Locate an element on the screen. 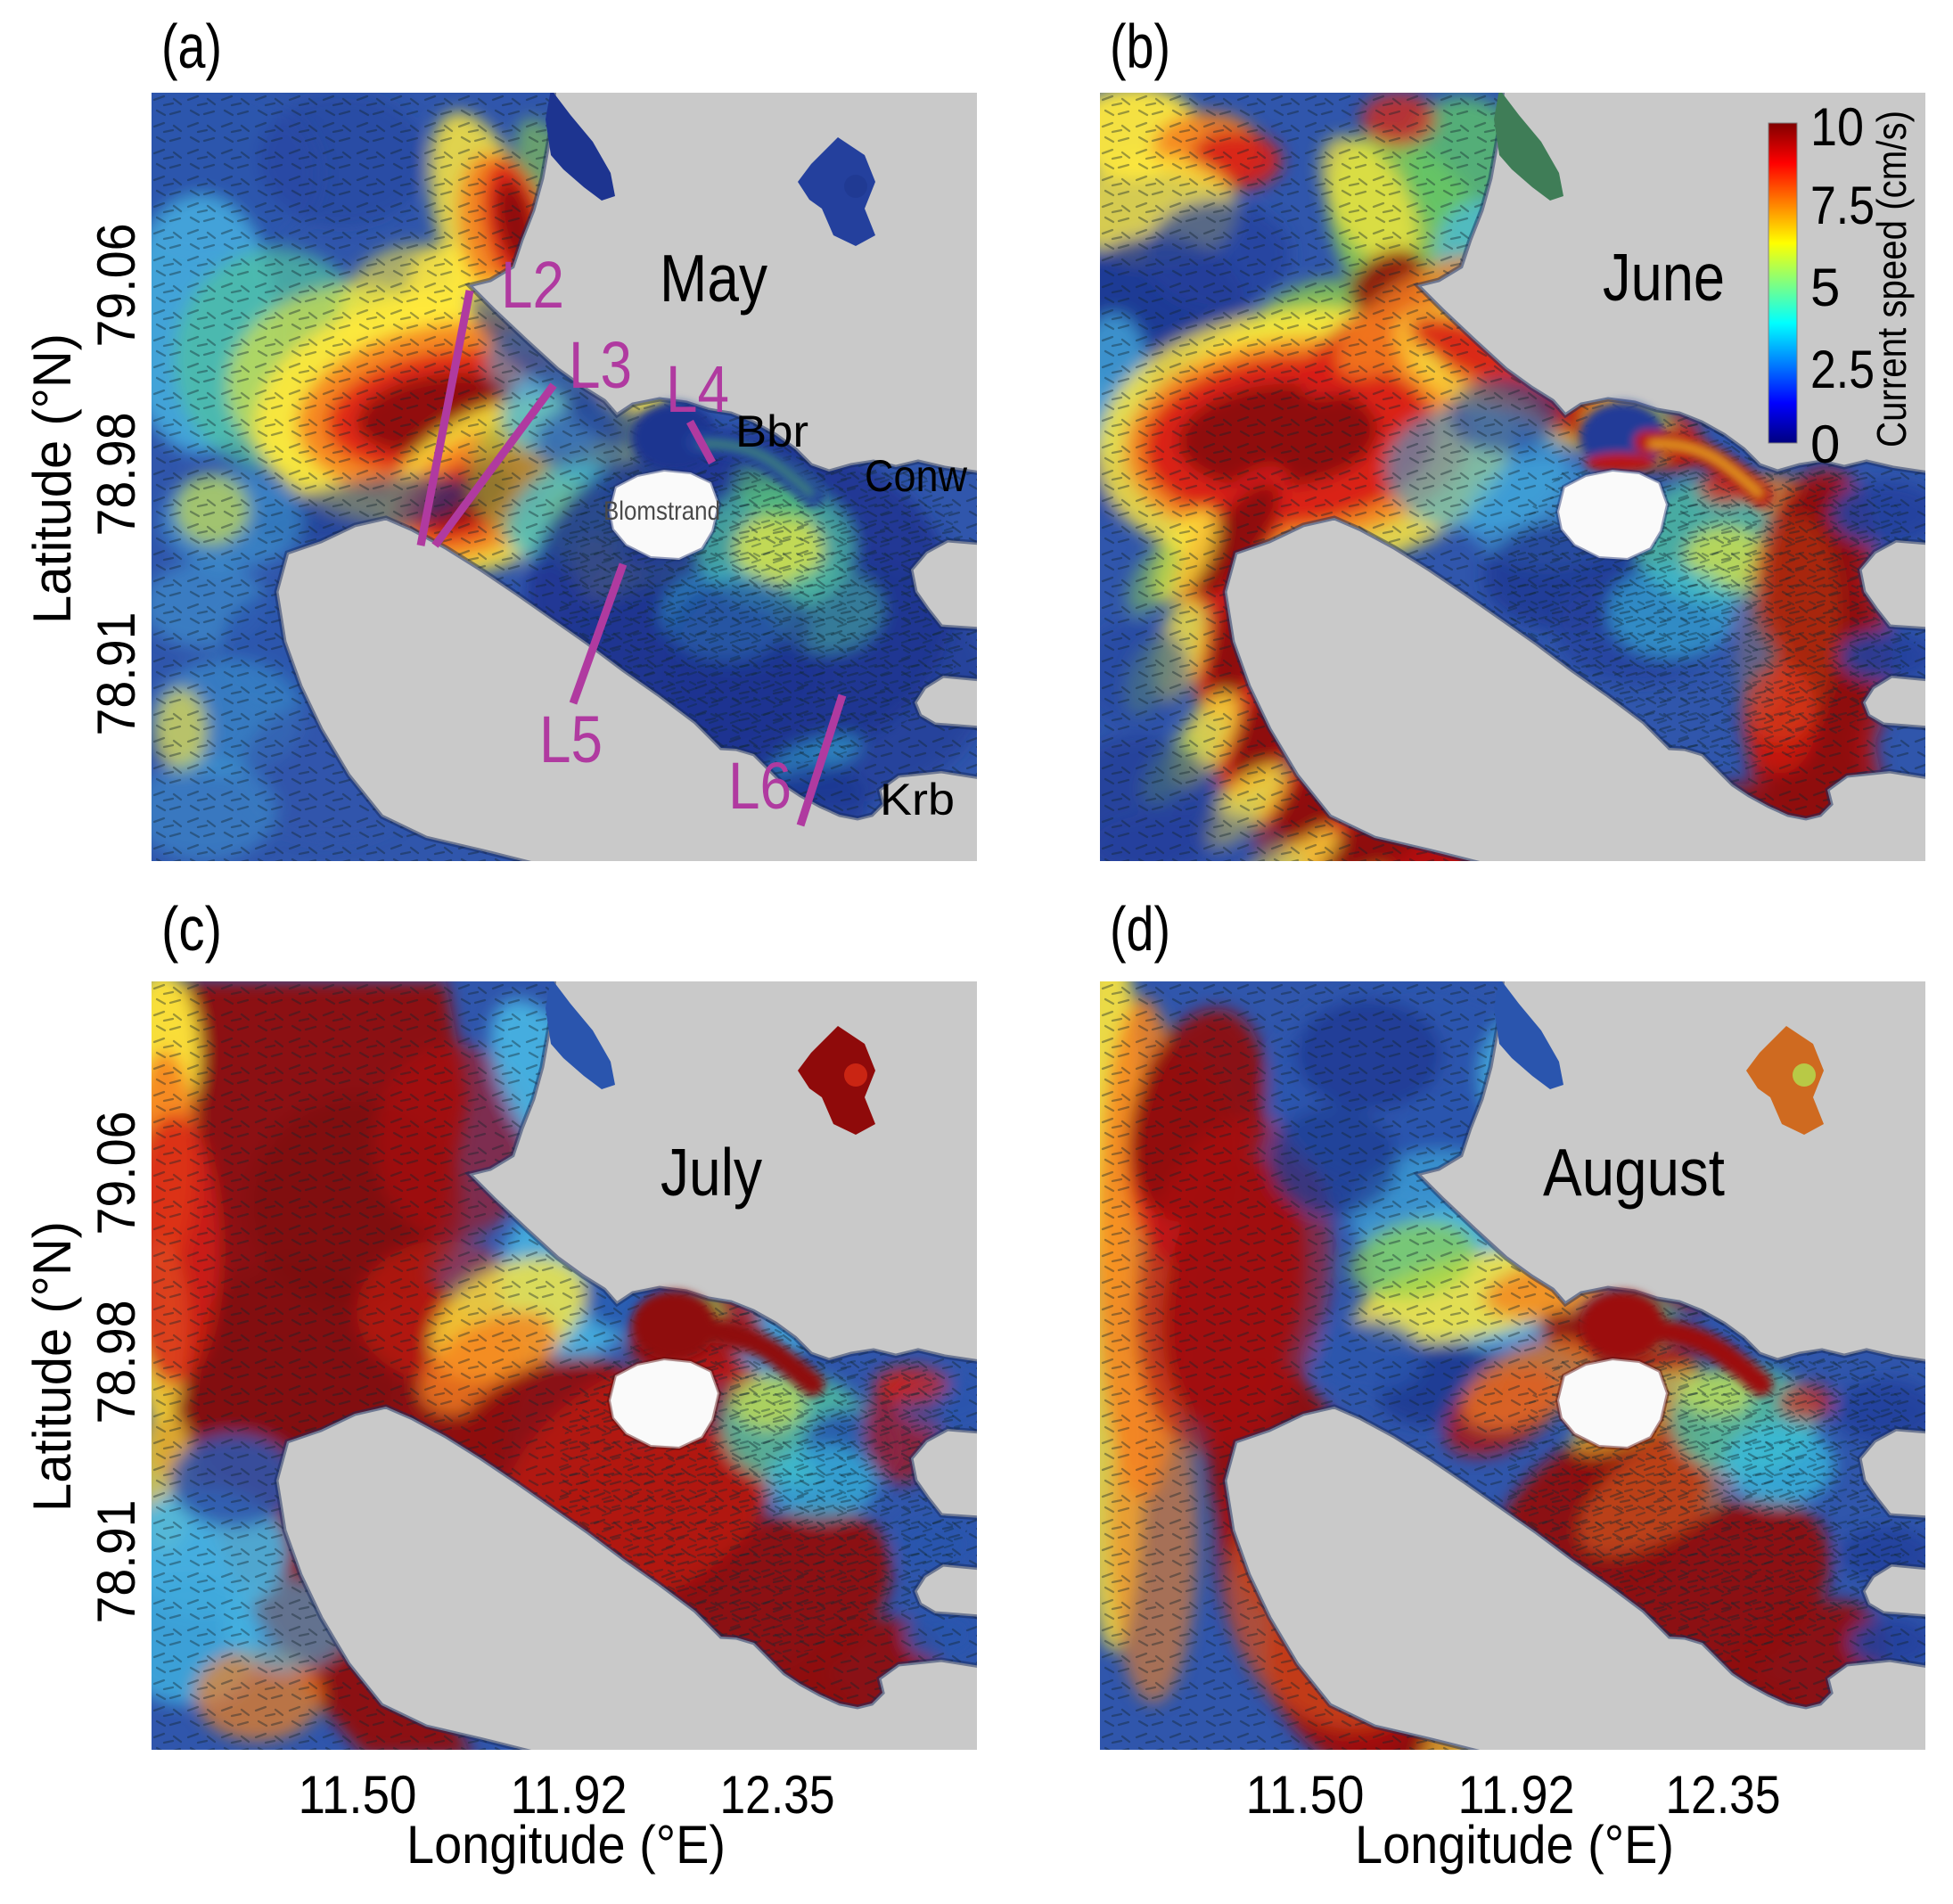  svg-text: L2 is located at coordinates (532, 285).